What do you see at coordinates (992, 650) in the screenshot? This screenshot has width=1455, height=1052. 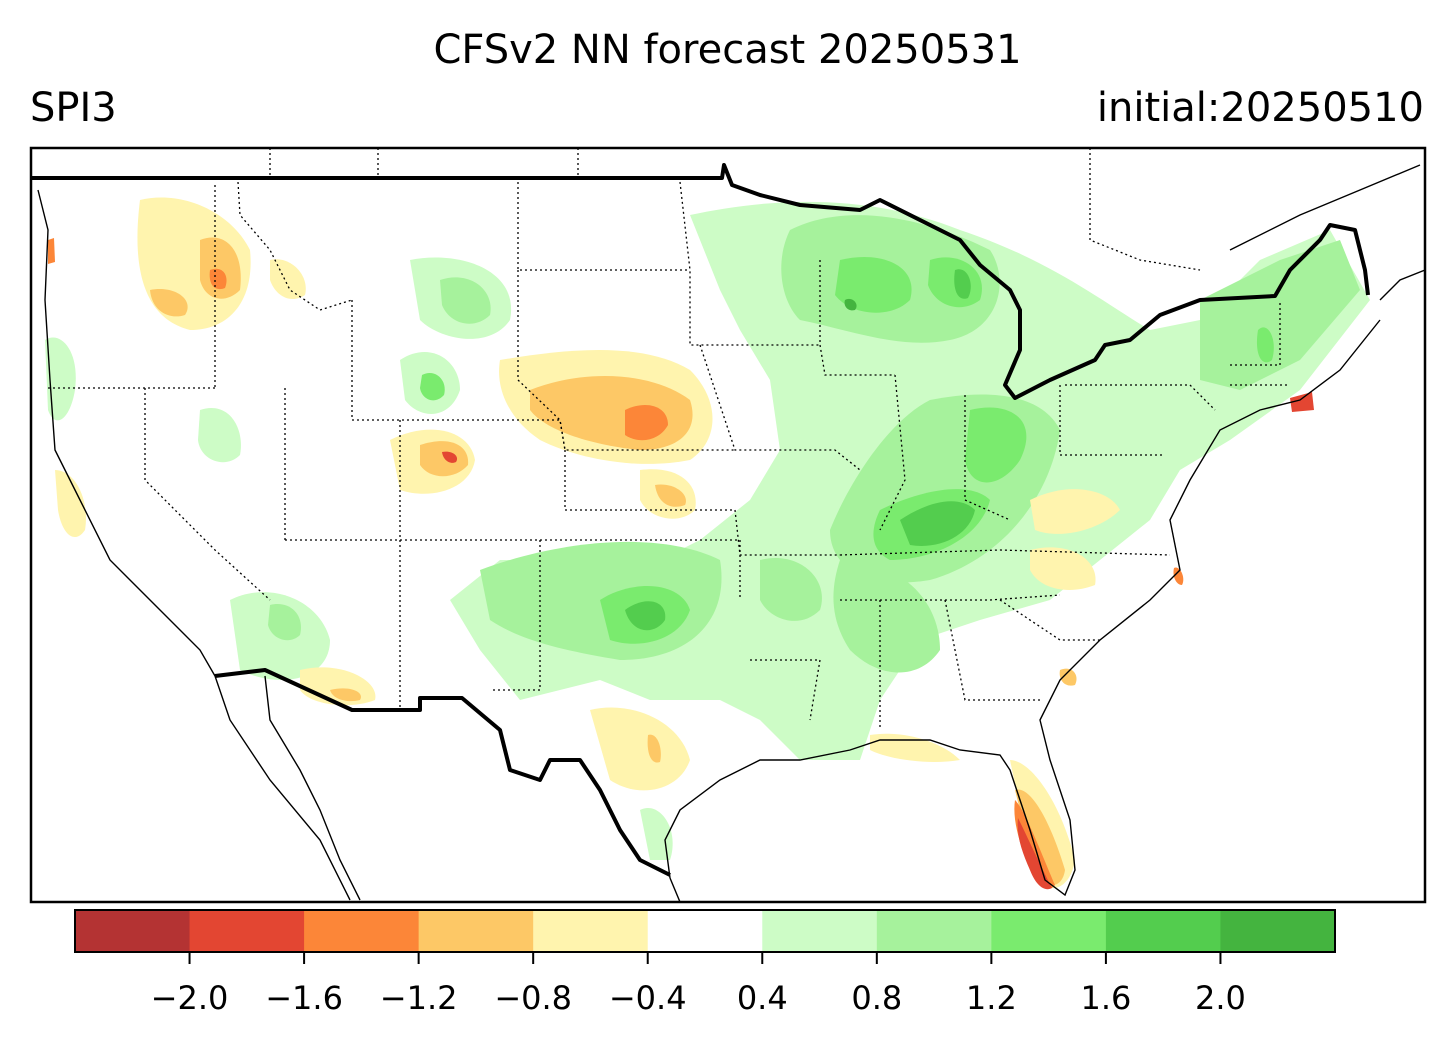 I see `al-ga-border` at bounding box center [992, 650].